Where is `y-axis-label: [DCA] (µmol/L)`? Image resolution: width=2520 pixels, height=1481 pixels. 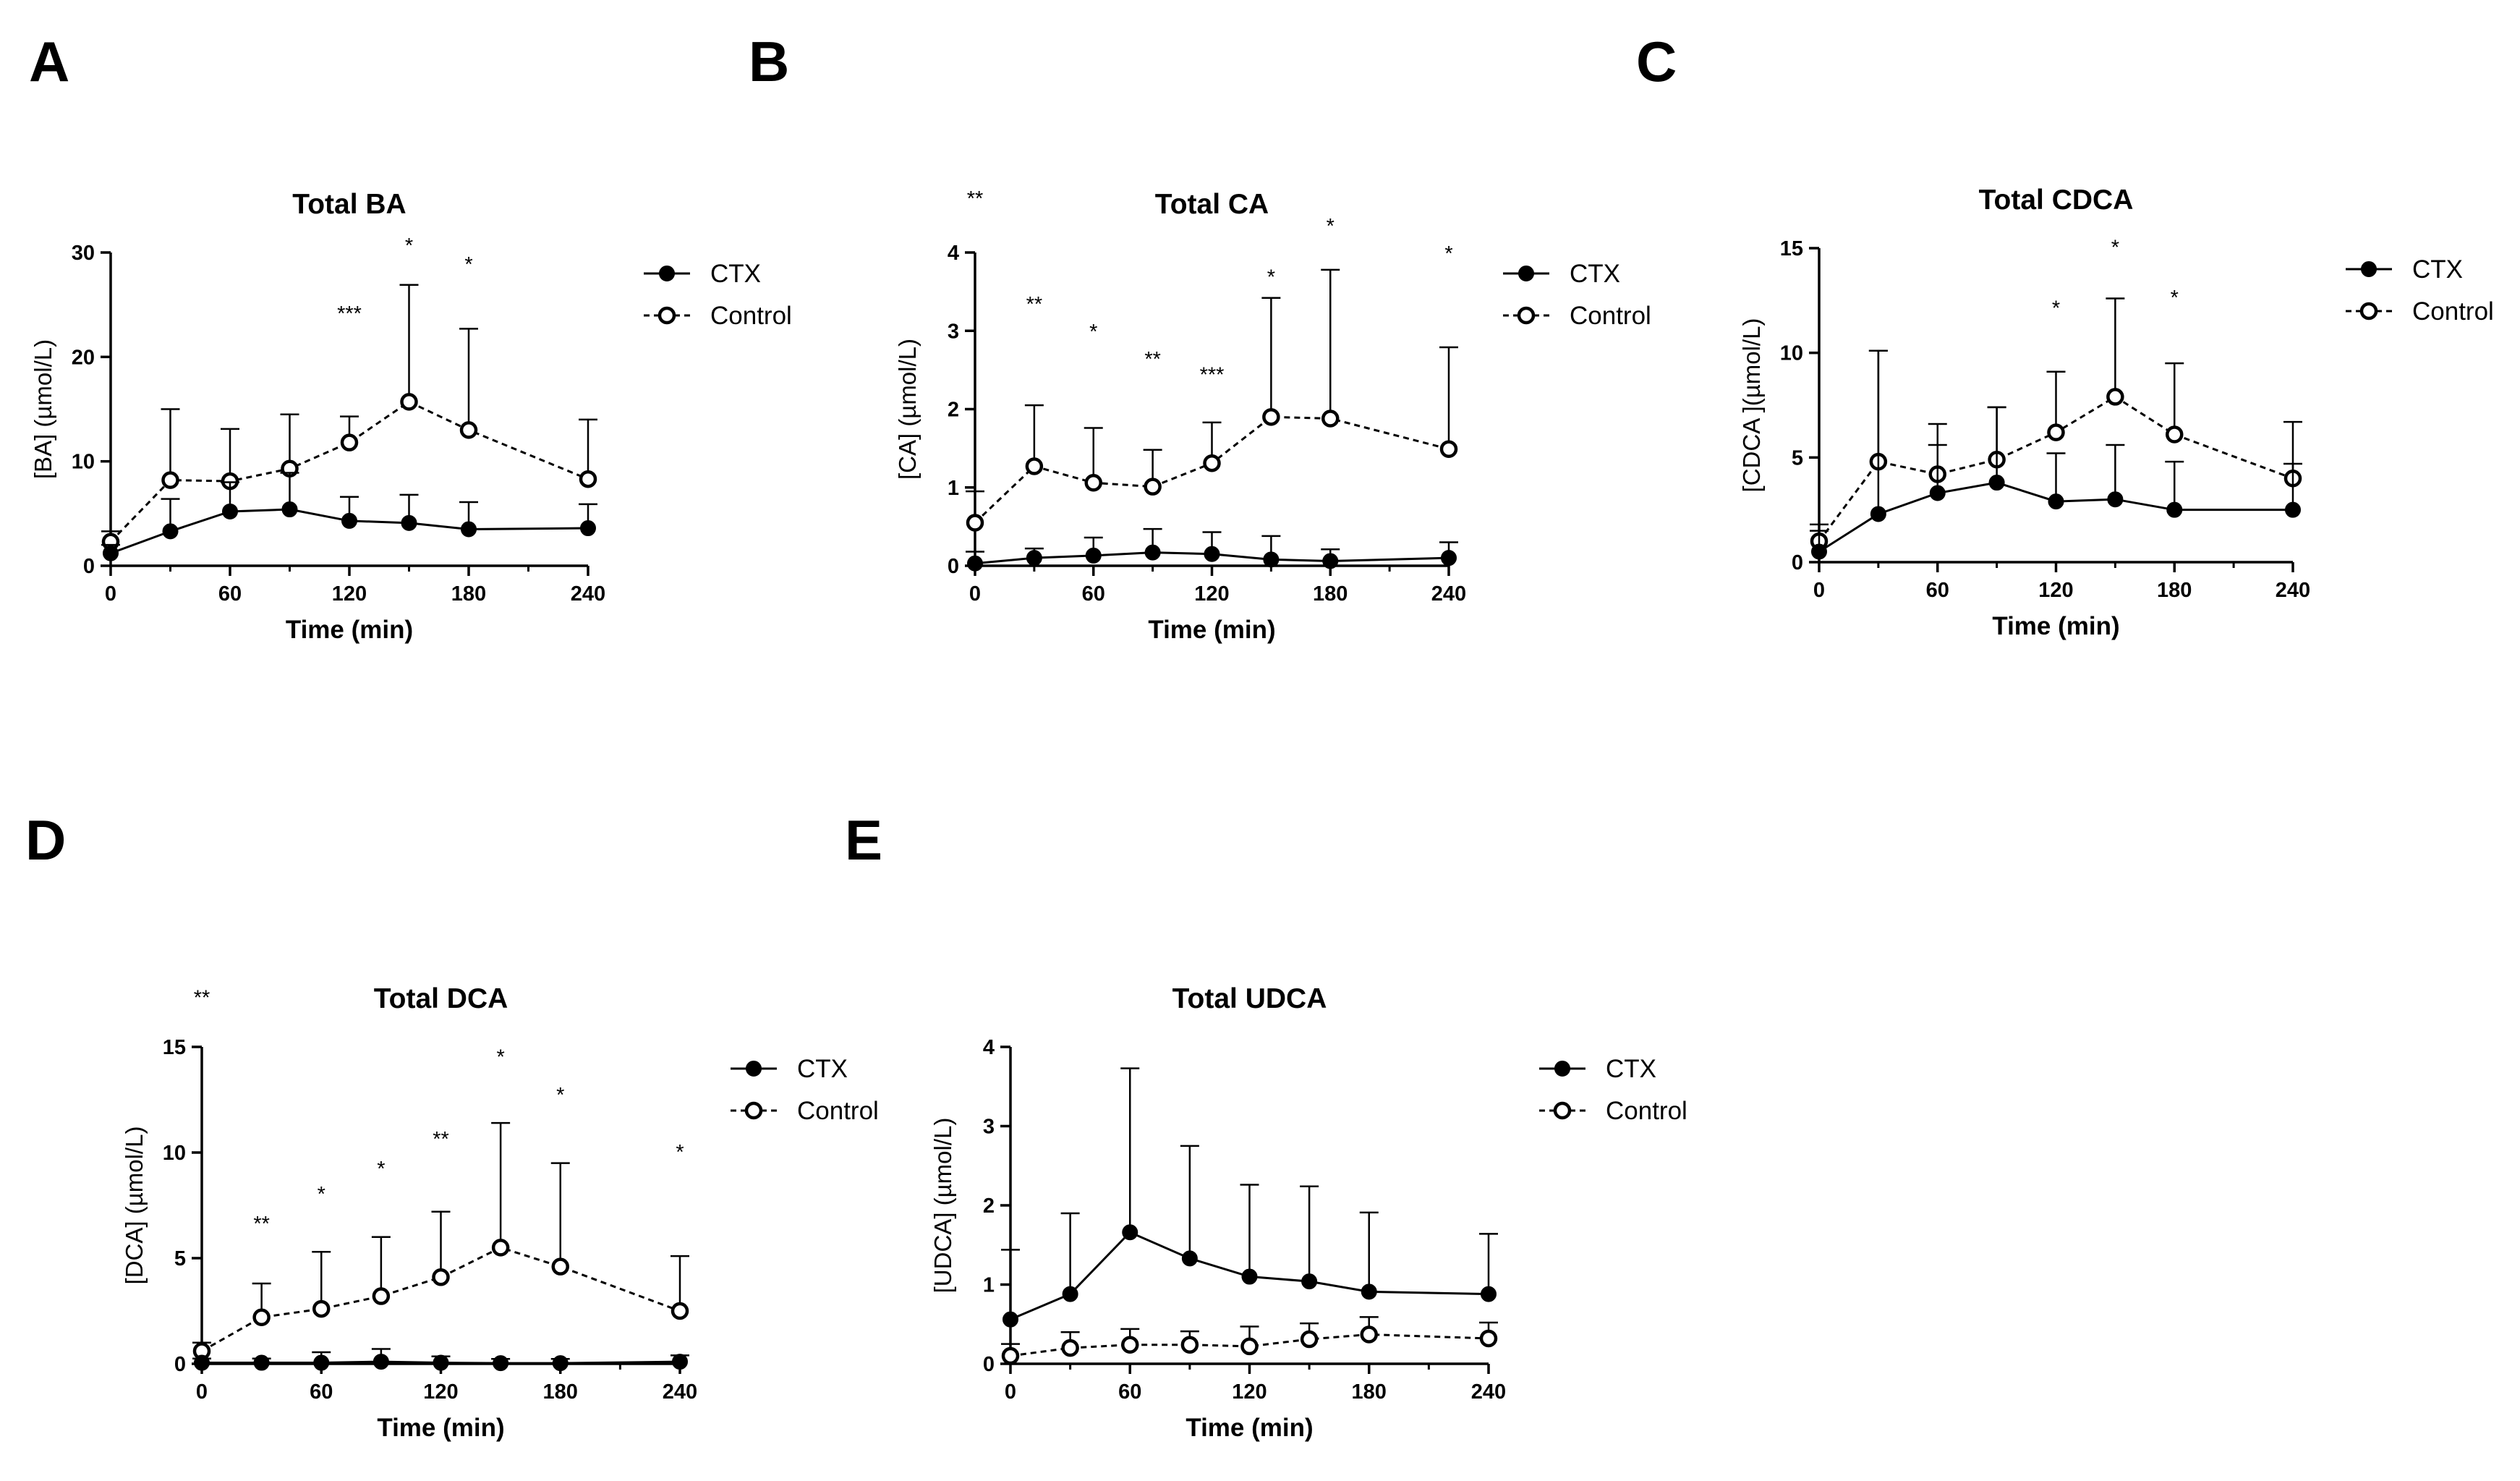
y-axis-label: [DCA] (µmol/L) is located at coordinates (134, 1205).